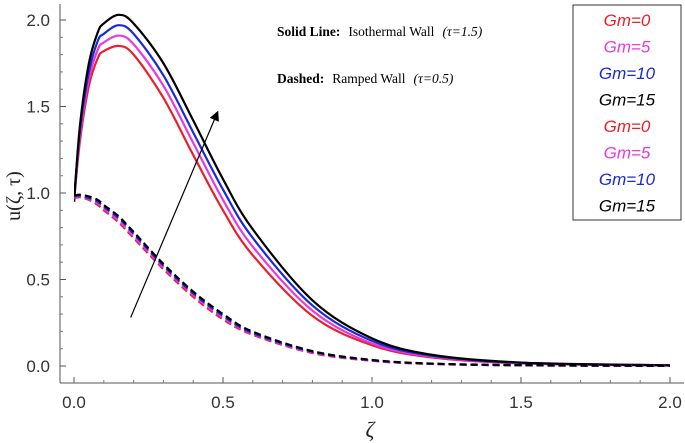  What do you see at coordinates (627, 20) in the screenshot?
I see `legend-entry-solid-gm-0: Gm=0` at bounding box center [627, 20].